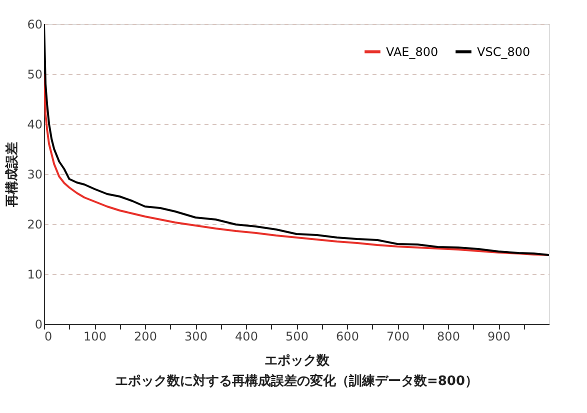  Describe the element at coordinates (503, 51) in the screenshot. I see `legend-label: VSC_800` at that location.